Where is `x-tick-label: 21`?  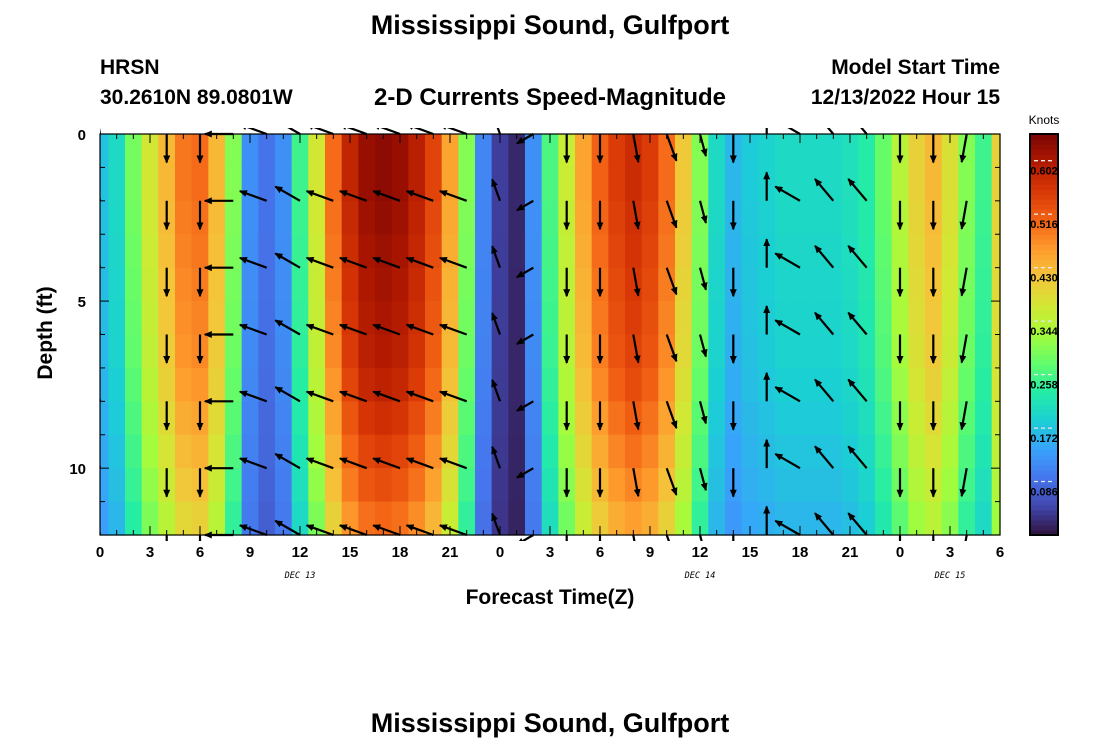 x-tick-label: 21 is located at coordinates (450, 552).